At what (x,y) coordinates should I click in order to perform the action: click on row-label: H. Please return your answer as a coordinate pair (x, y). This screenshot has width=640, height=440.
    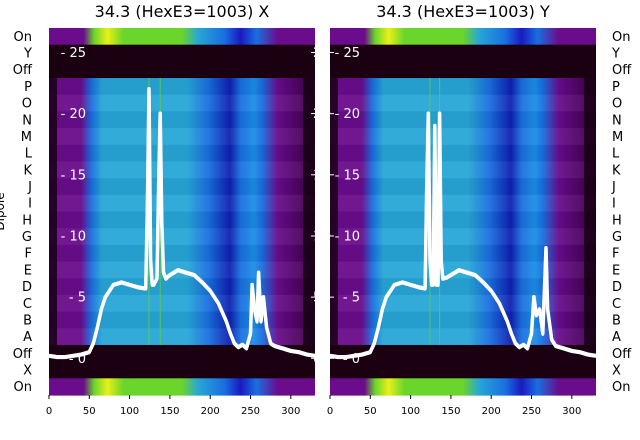
    Looking at the image, I should click on (617, 220).